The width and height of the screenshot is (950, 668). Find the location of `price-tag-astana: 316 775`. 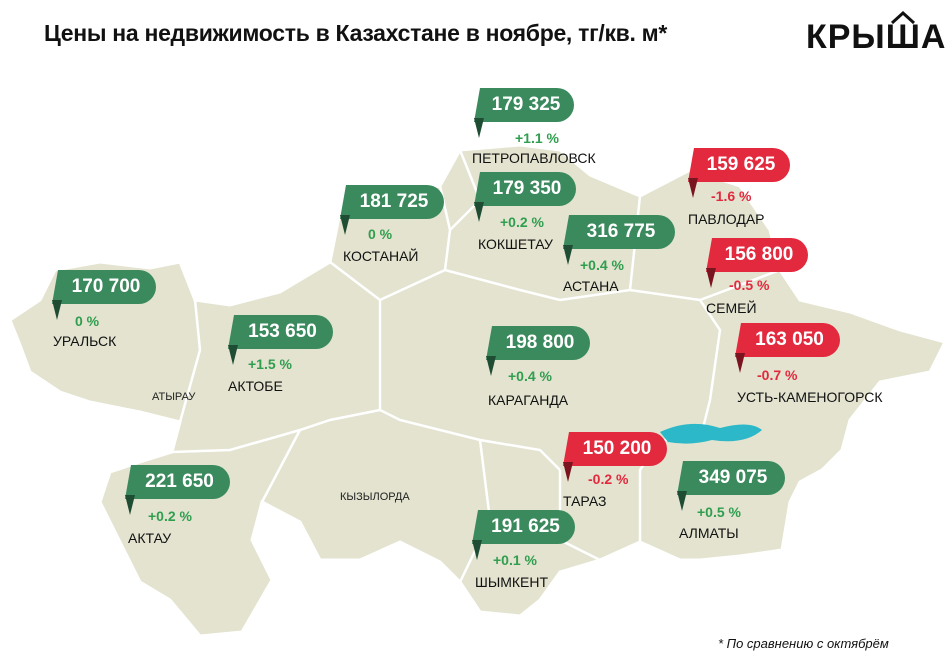

price-tag-astana: 316 775 is located at coordinates (619, 240).